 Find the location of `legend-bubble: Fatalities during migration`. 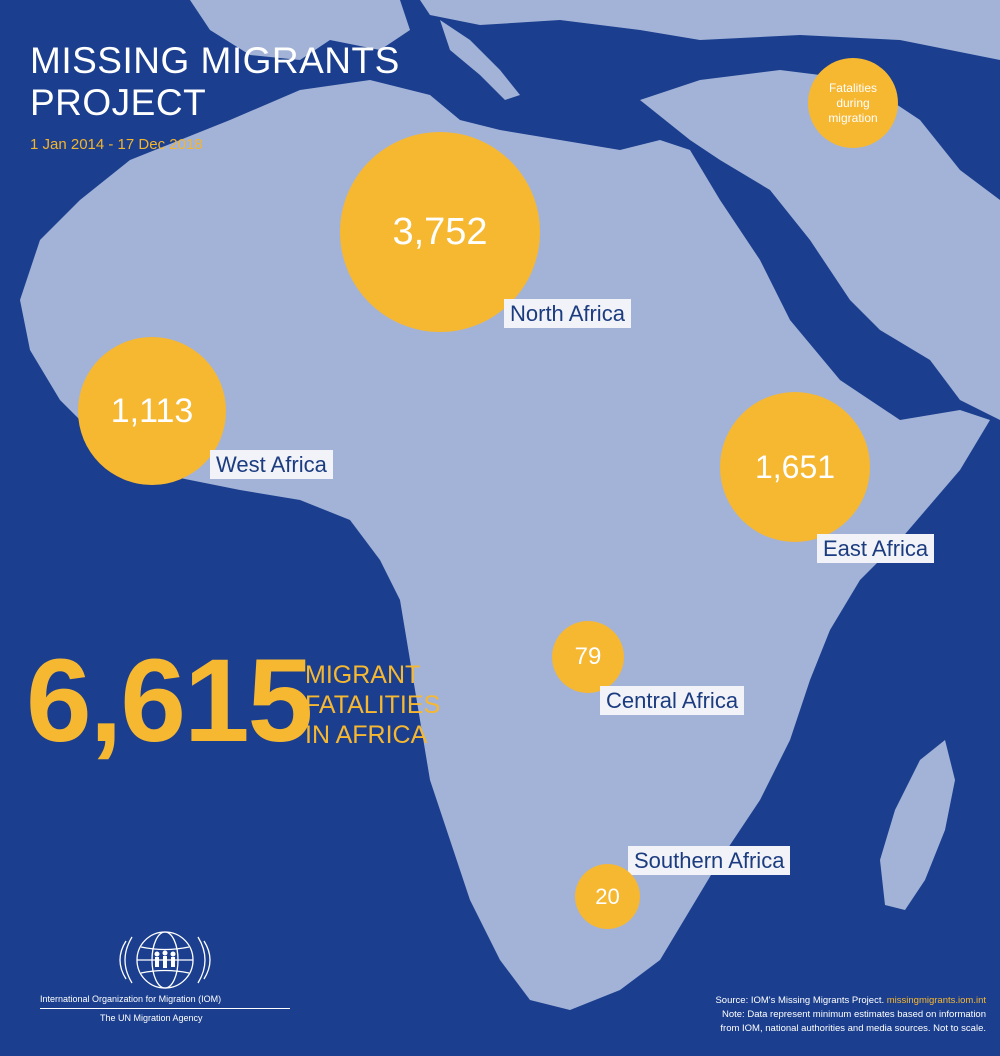

legend-bubble: Fatalities during migration is located at coordinates (853, 103).